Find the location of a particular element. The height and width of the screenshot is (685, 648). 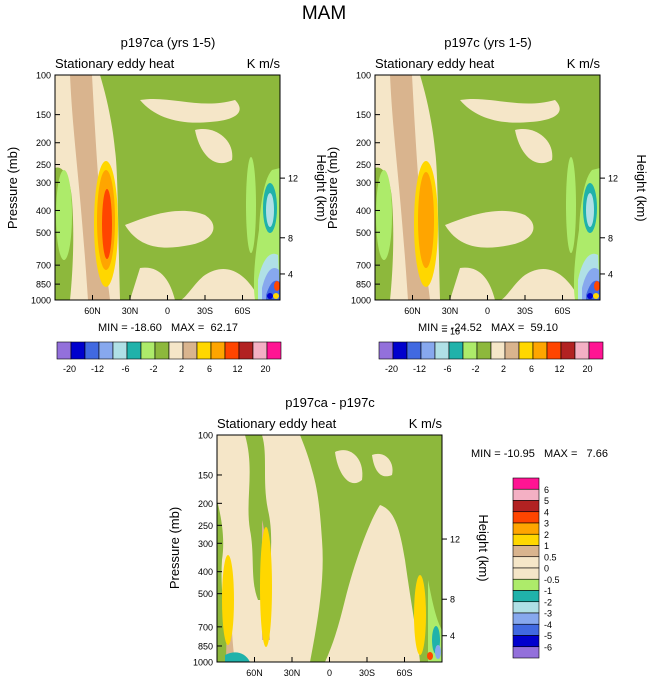

chart-left-label: Stationary eddy heat is located at coordinates (277, 423).